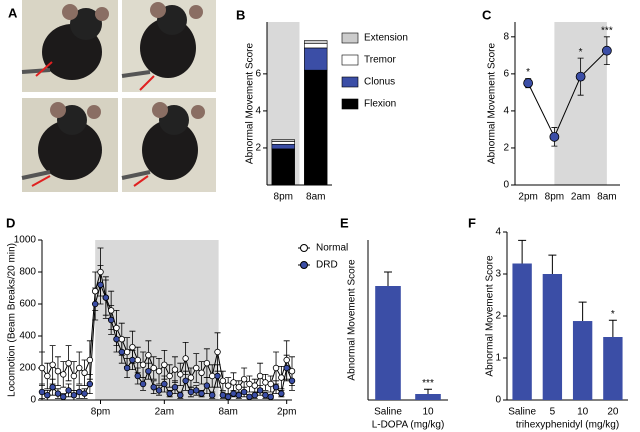 This screenshot has width=640, height=432. I want to click on legend-label: DRD, so click(327, 265).